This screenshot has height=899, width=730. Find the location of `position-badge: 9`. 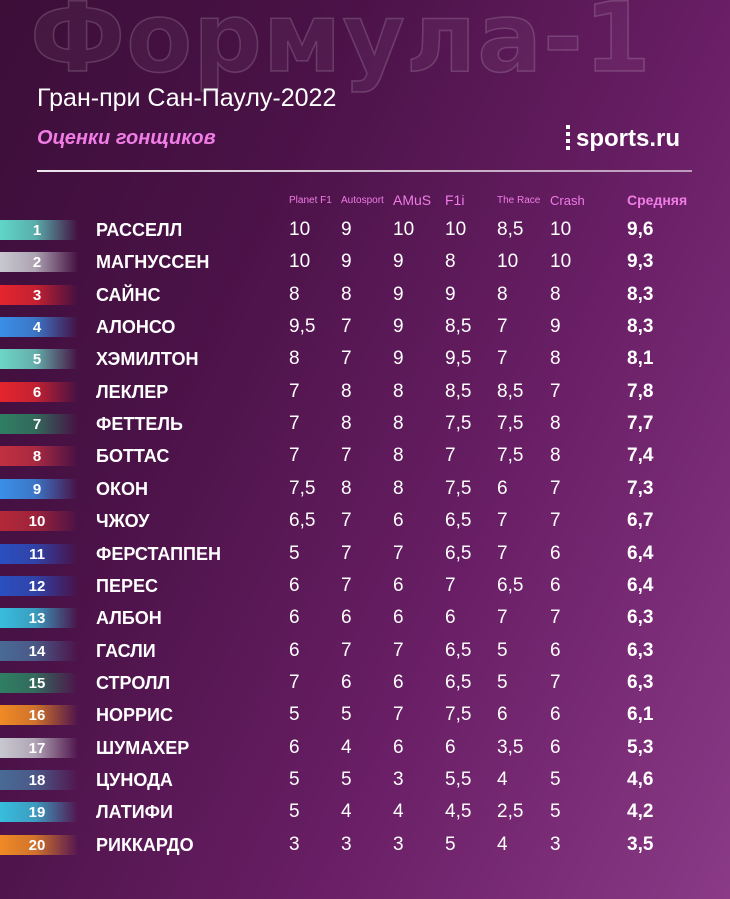

position-badge: 9 is located at coordinates (39, 489).